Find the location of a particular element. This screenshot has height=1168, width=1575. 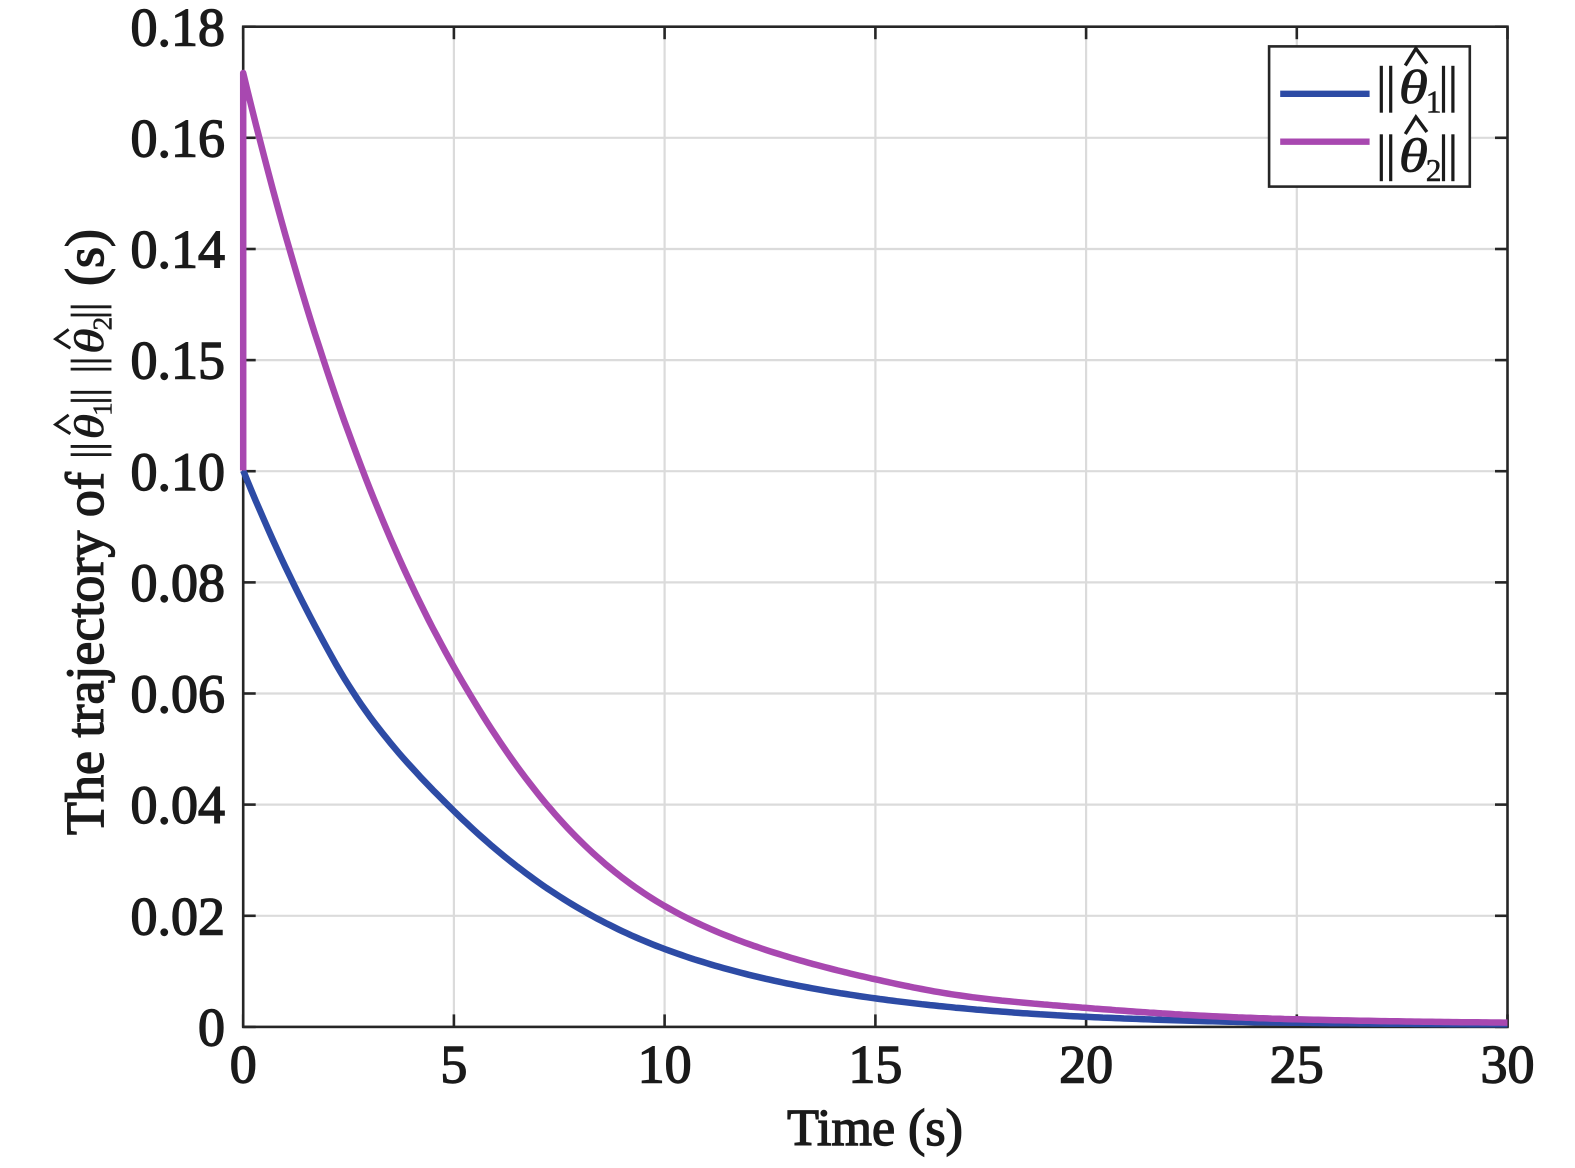

svg-text: (s) is located at coordinates (85, 257).